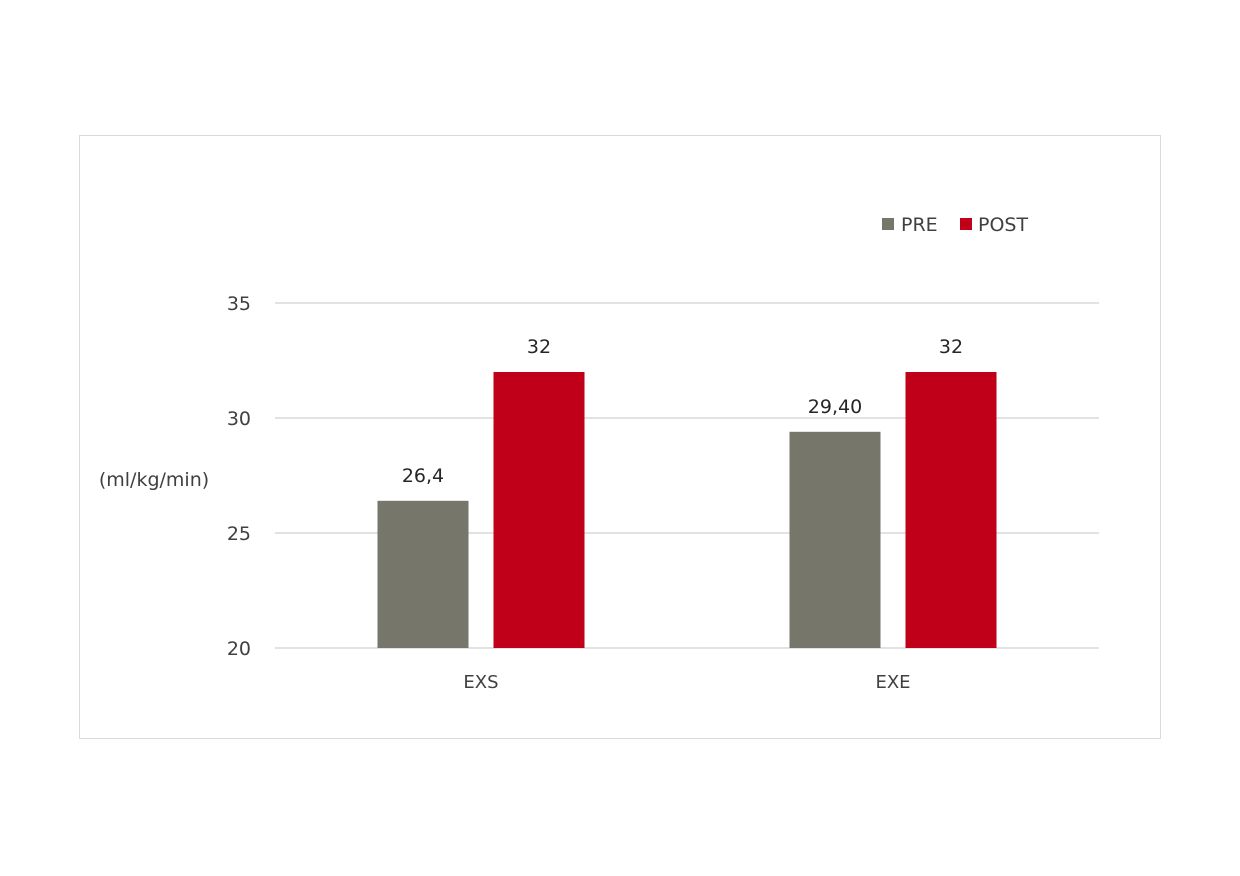  I want to click on bar-post-exs, so click(539, 510).